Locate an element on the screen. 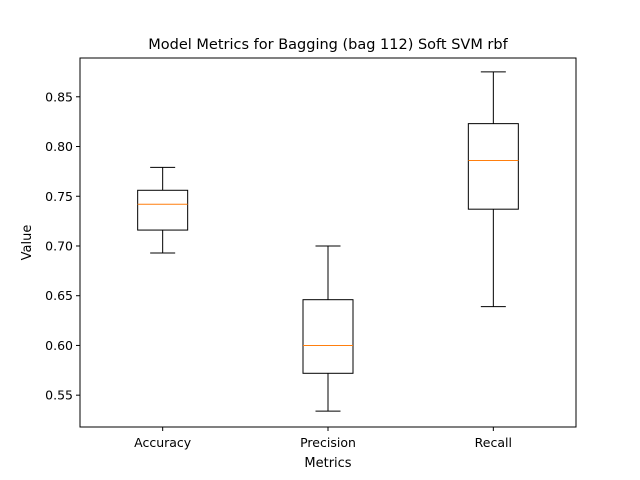  box-precision is located at coordinates (328, 328).